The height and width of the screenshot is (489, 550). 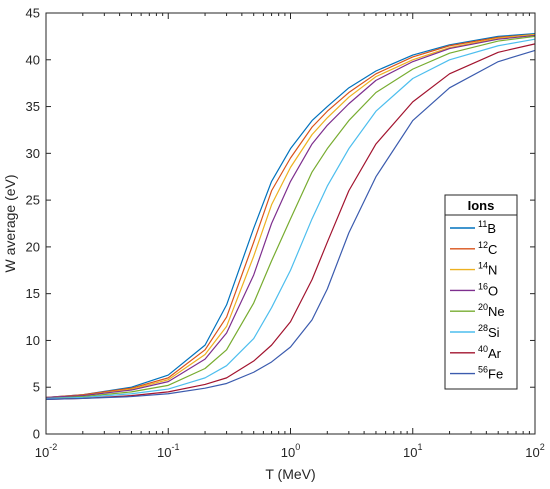 What do you see at coordinates (36, 387) in the screenshot?
I see `y-tick-label: 5` at bounding box center [36, 387].